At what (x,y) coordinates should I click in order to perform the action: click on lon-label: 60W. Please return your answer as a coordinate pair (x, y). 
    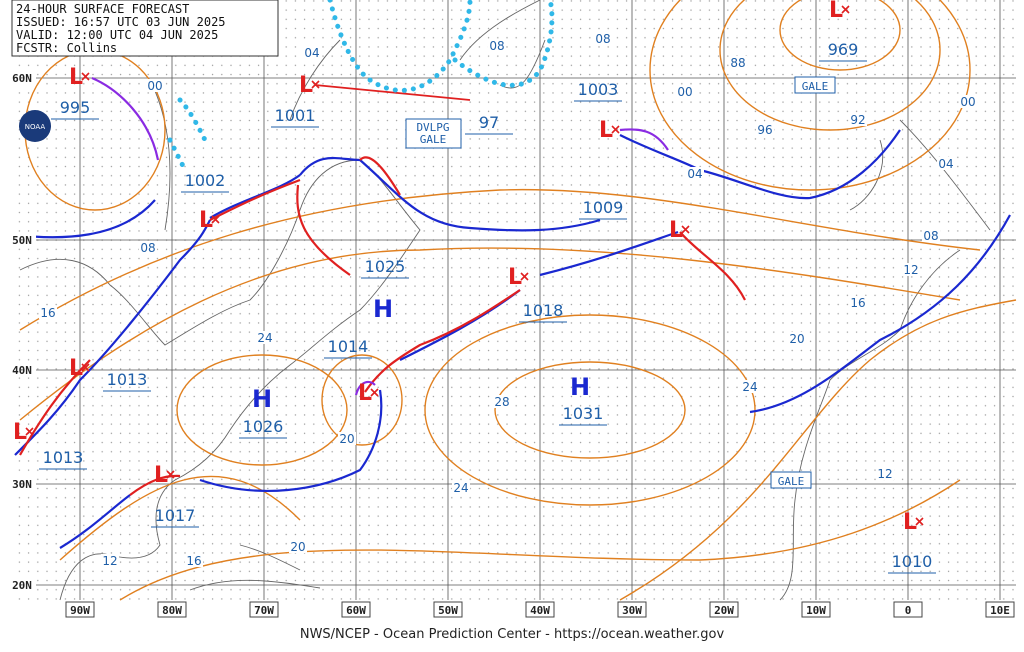
    Looking at the image, I should click on (356, 610).